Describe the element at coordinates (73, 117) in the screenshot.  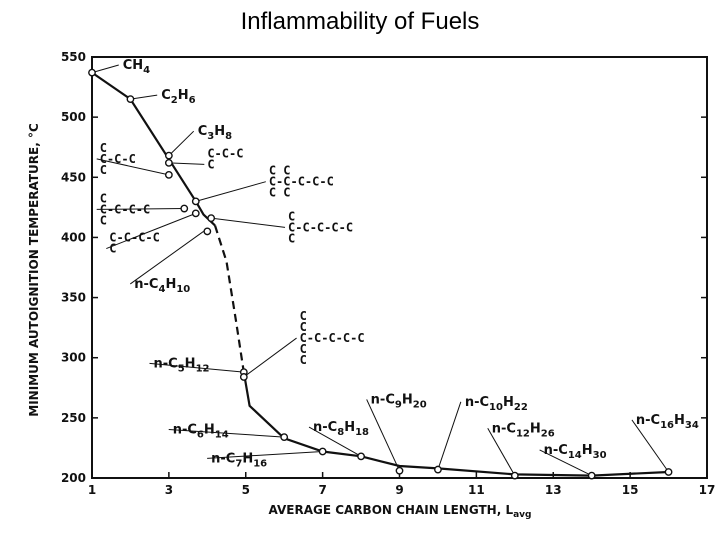
I see `y-tick-label: 500` at that location.